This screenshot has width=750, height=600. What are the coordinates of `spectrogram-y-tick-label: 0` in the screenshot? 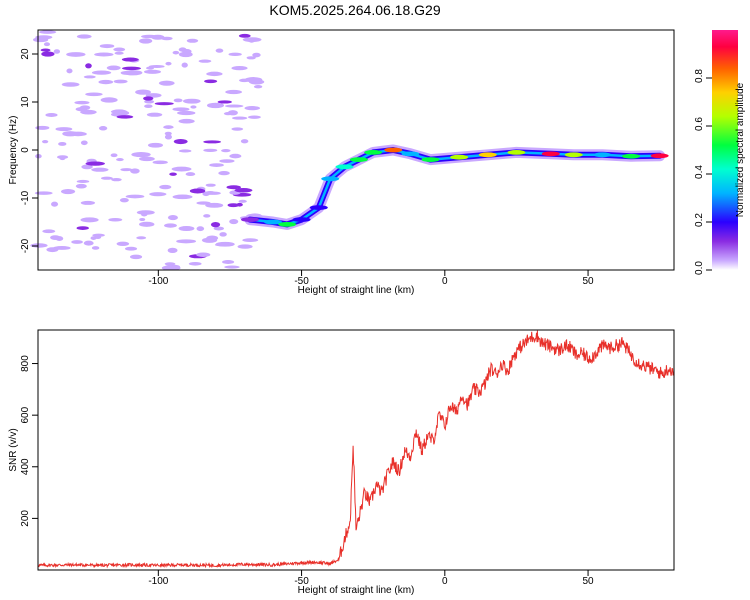 It's located at (25, 150).